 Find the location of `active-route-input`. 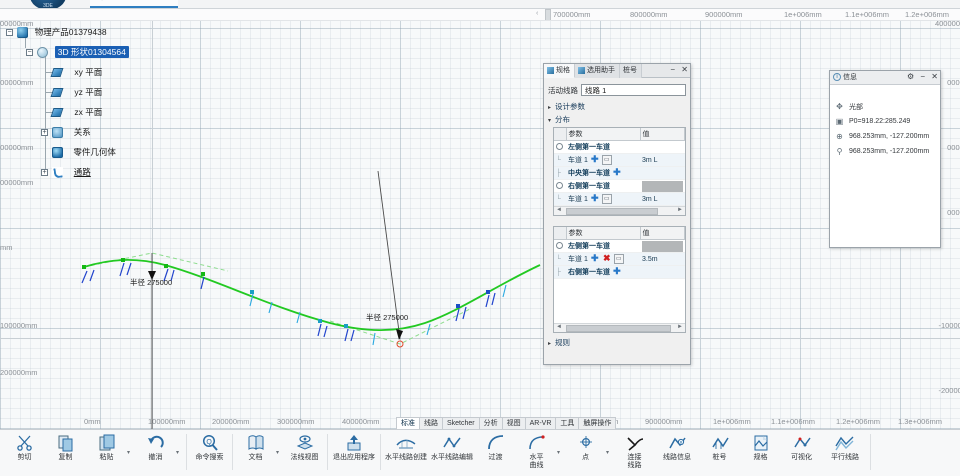

active-route-input is located at coordinates (633, 90).